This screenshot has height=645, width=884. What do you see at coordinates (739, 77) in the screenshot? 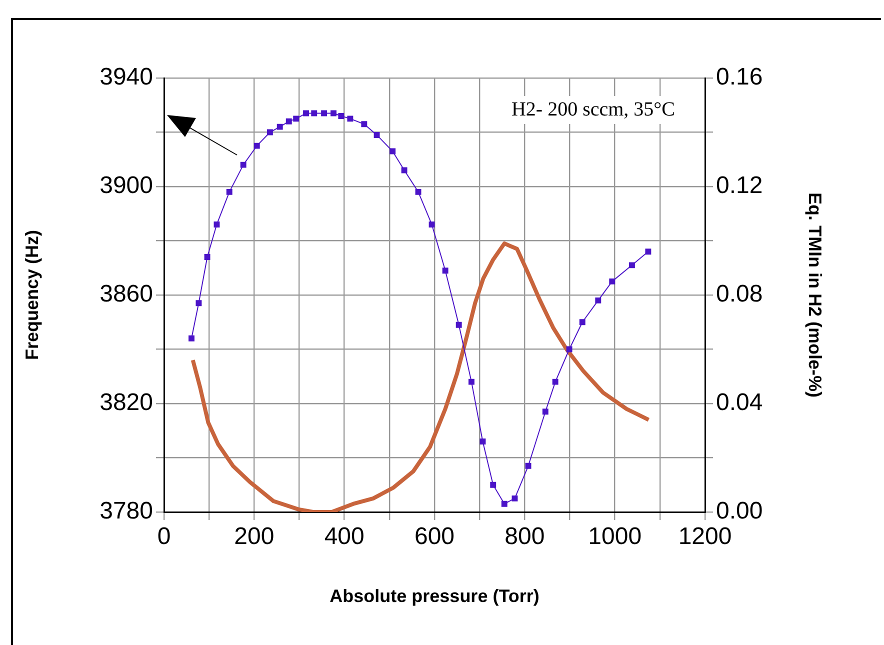
I see `y2-tick-label: 0.16` at bounding box center [739, 77].